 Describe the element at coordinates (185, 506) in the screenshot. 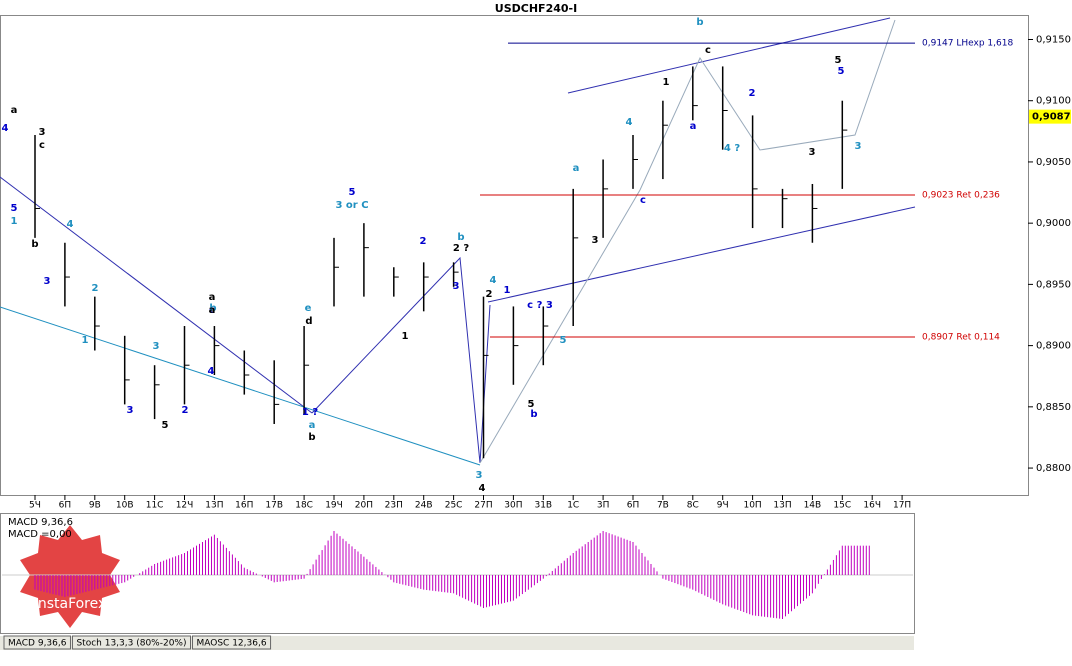

I see `x-tick-label: 12Ч` at that location.